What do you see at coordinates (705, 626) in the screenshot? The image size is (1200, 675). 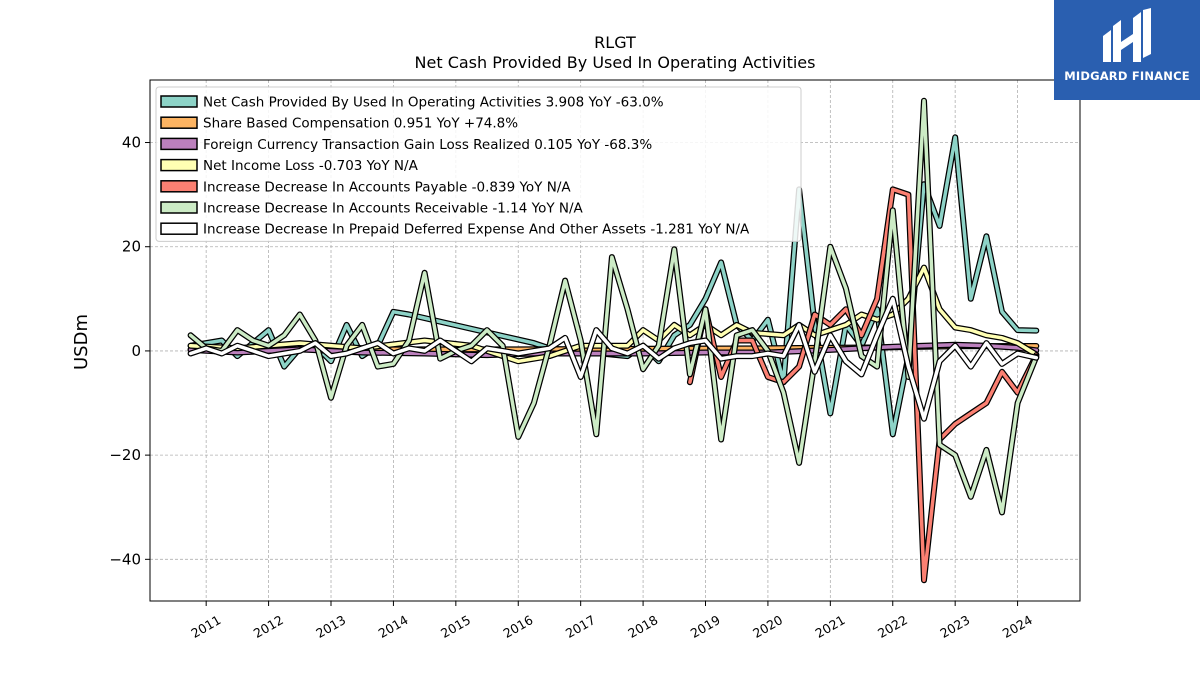 I see `x-tick-label: 2019` at bounding box center [705, 626].